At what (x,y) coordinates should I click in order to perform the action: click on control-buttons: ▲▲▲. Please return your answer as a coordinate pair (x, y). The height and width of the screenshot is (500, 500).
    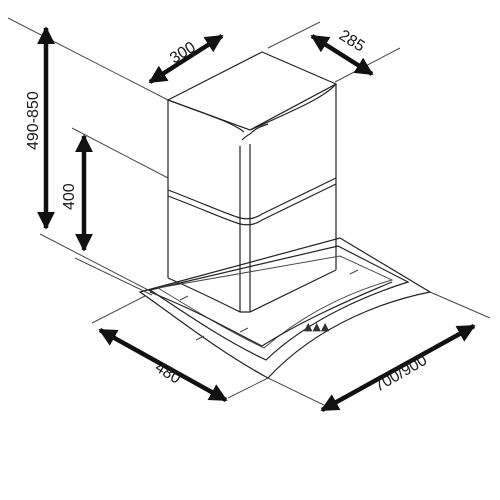
    Looking at the image, I should click on (269, 305).